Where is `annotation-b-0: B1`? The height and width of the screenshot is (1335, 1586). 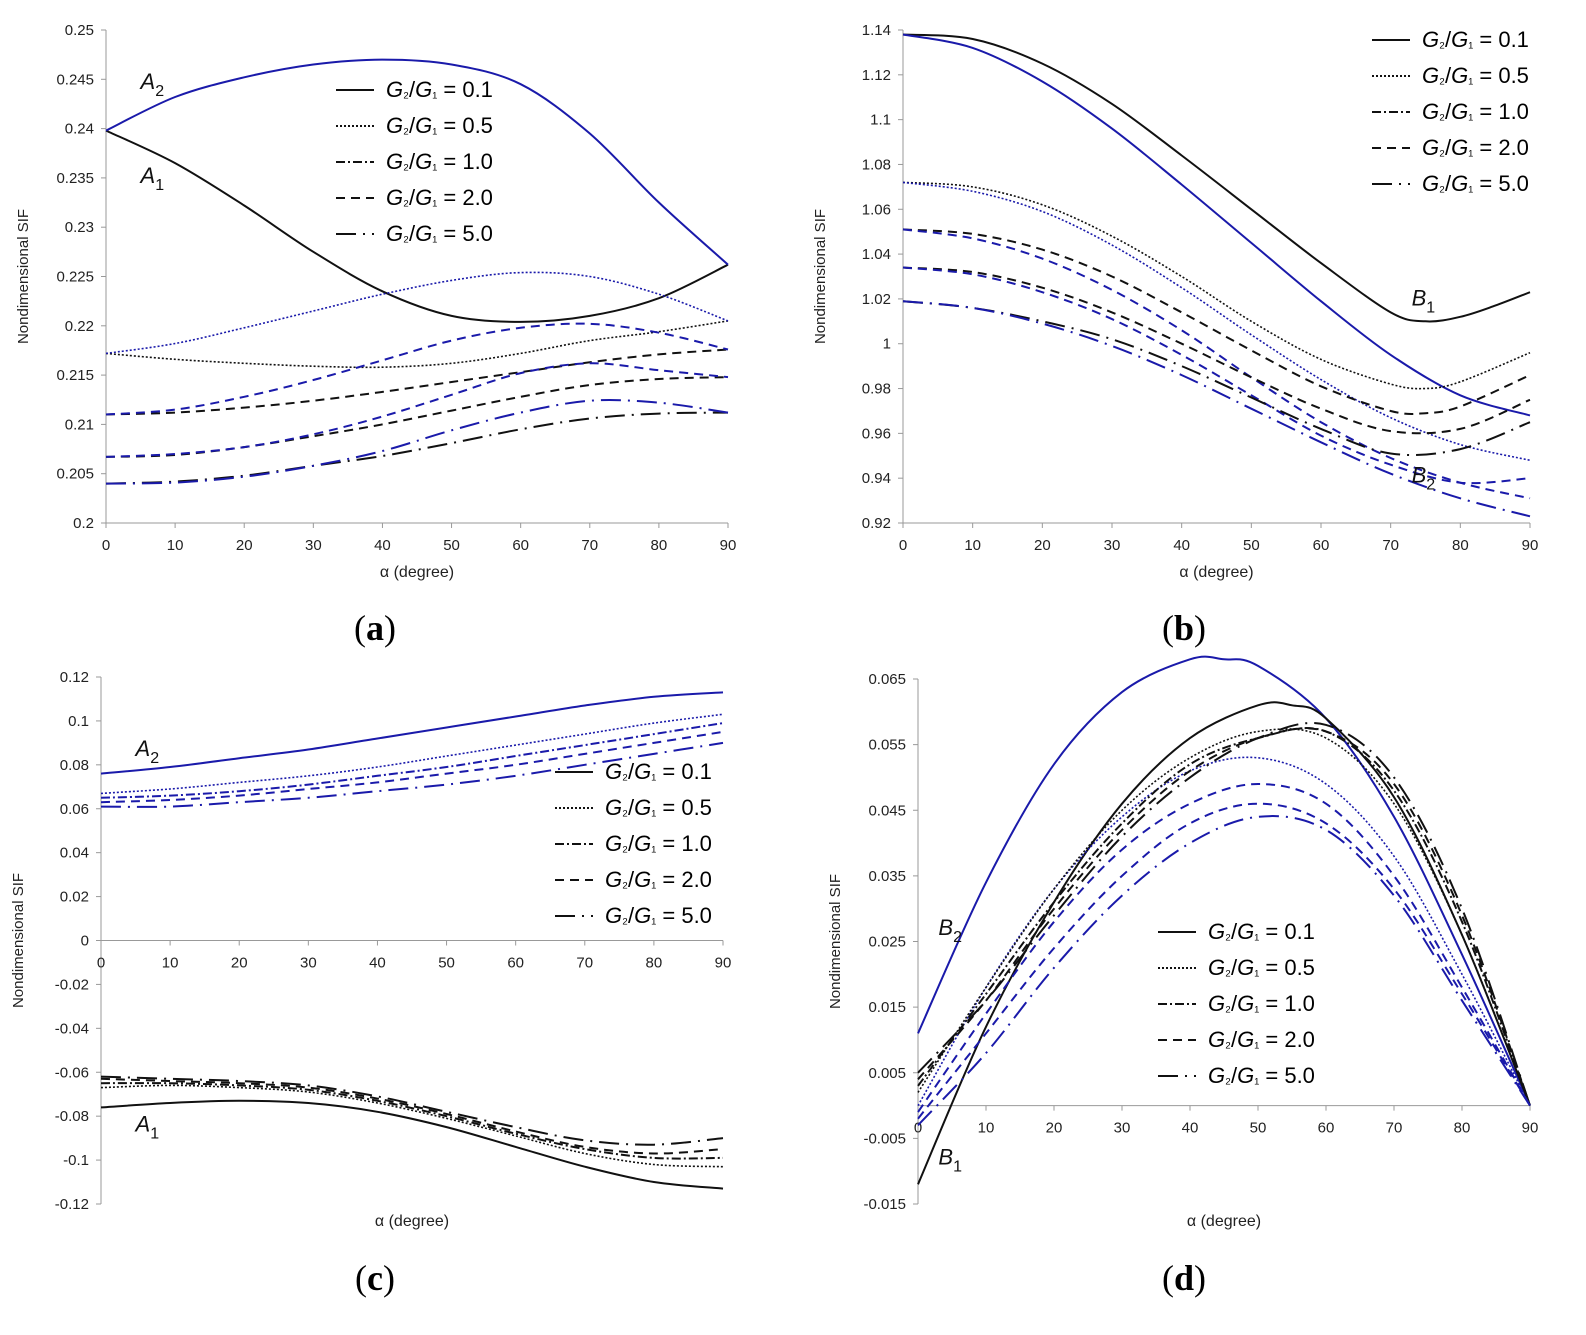 annotation-b-0: B1 is located at coordinates (1424, 301).